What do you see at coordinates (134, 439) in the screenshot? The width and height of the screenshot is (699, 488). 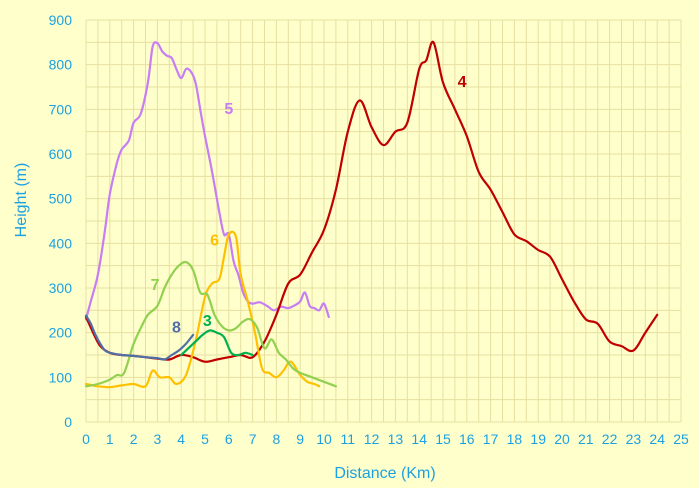 I see `x-tick-label: 2` at bounding box center [134, 439].